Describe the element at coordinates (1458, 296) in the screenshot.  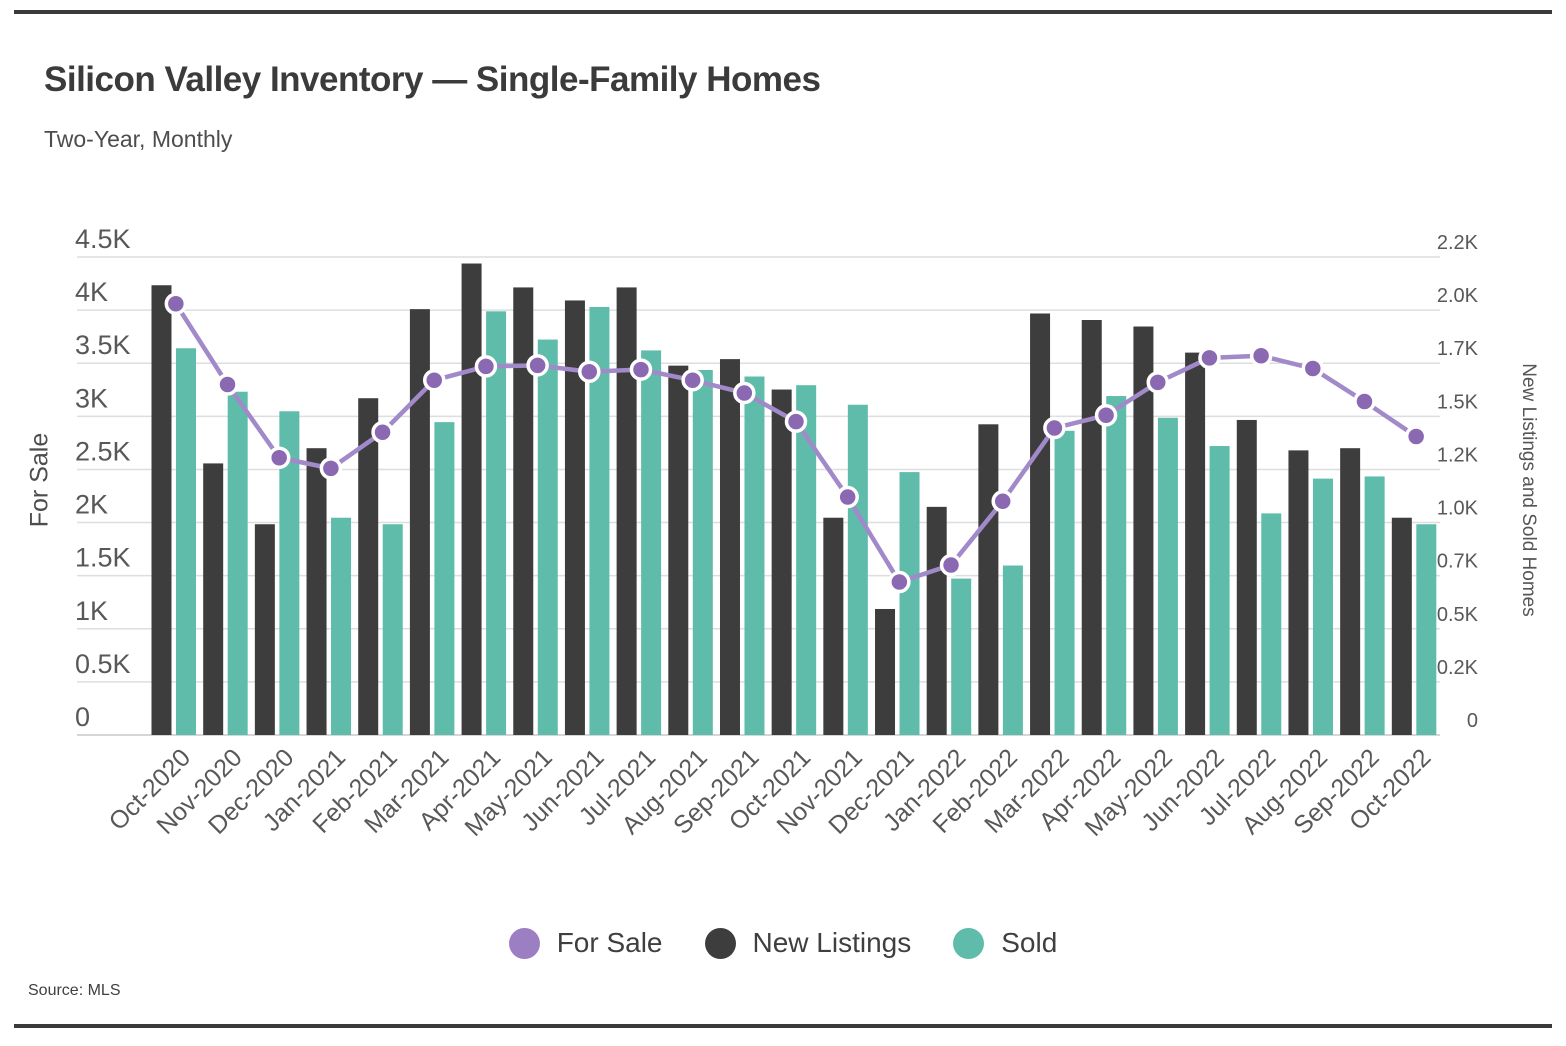
I see `right-tick-label: 2.0K` at that location.